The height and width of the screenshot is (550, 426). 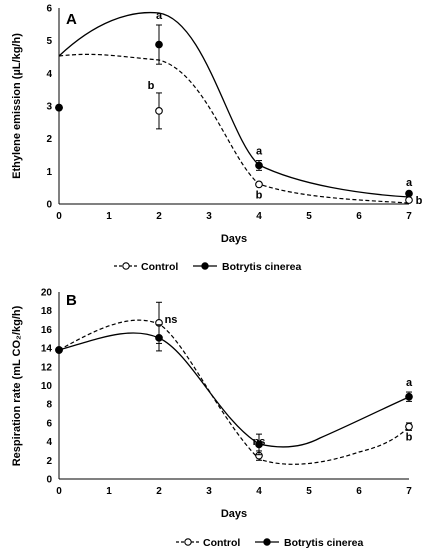 I want to click on legend-a-control-marker, so click(x=126, y=266).